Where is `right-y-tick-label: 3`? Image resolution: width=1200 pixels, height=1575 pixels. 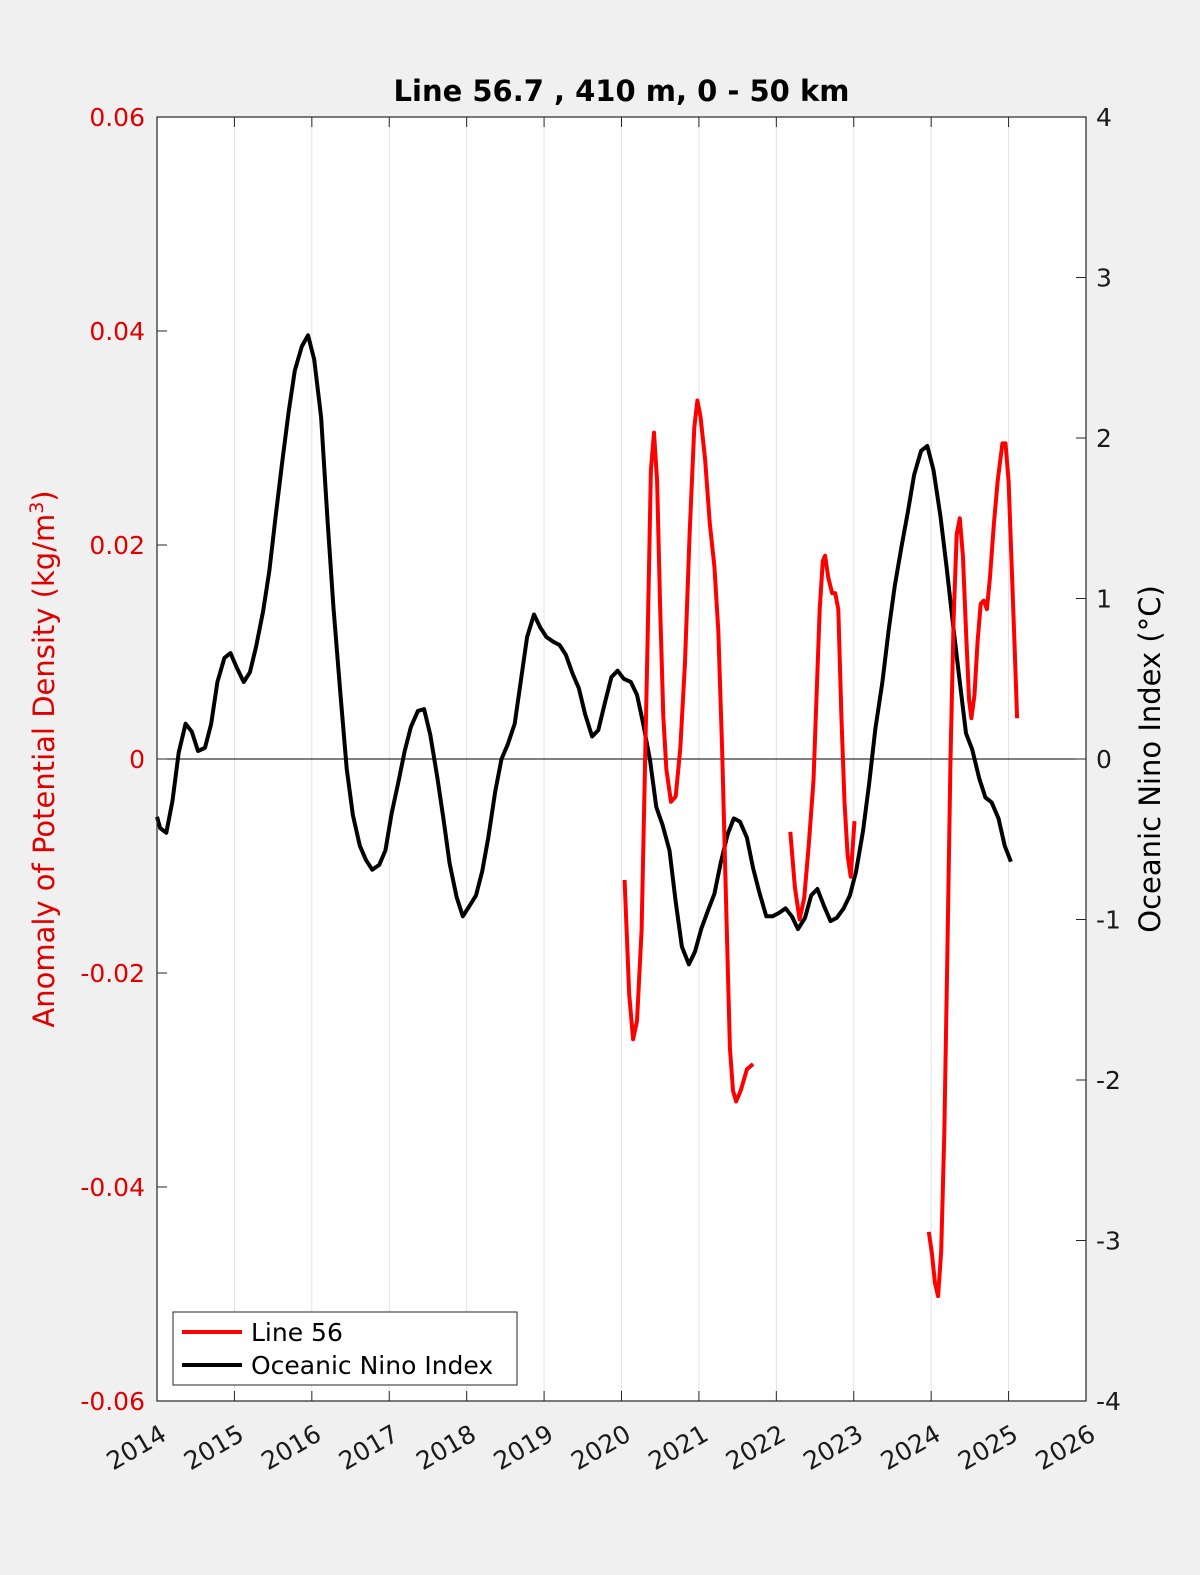
right-y-tick-label: 3 is located at coordinates (1104, 278).